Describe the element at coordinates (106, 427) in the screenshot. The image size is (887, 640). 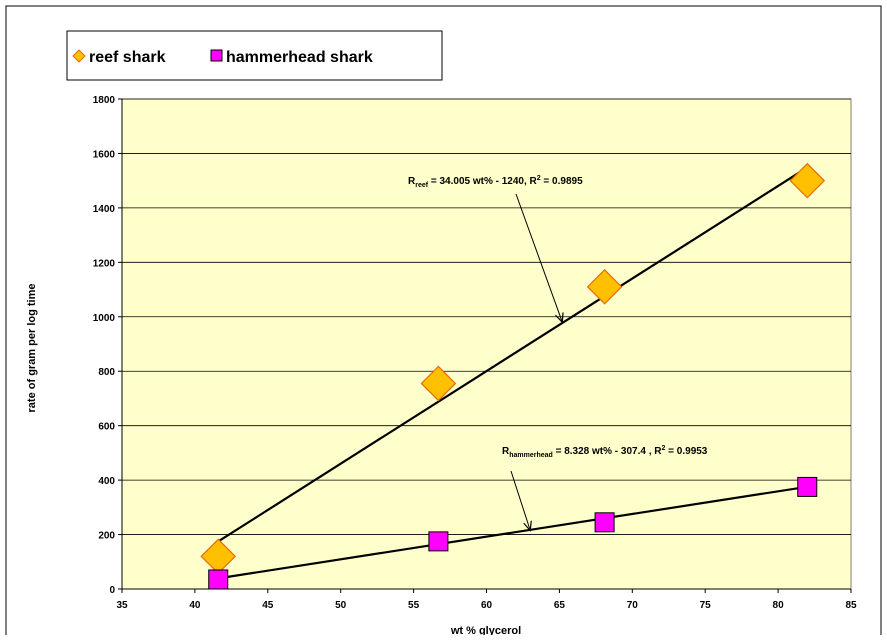
I see `y-tick-label: 600` at that location.